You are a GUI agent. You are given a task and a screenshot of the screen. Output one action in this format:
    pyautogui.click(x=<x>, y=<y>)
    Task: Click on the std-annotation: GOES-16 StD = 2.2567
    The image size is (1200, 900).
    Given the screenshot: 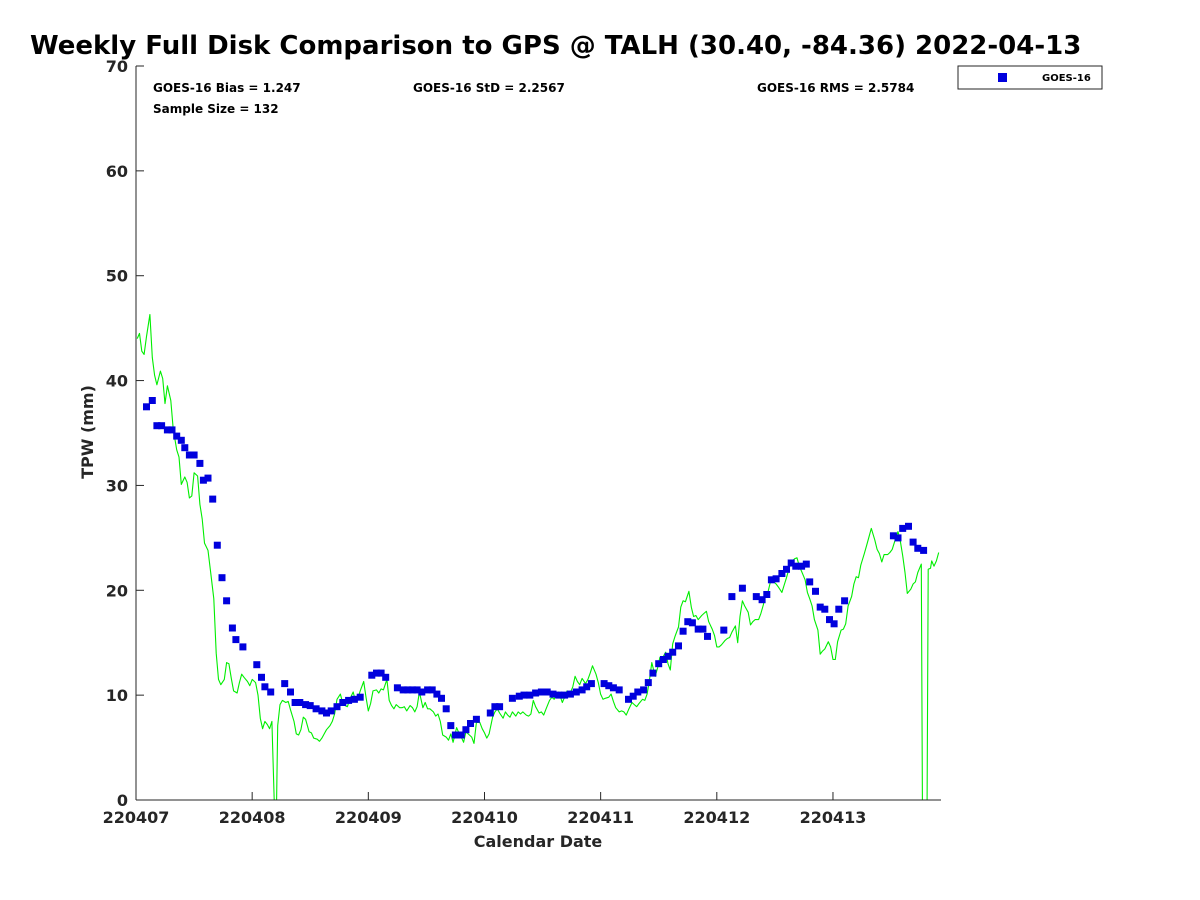 What is the action you would take?
    pyautogui.click(x=489, y=88)
    